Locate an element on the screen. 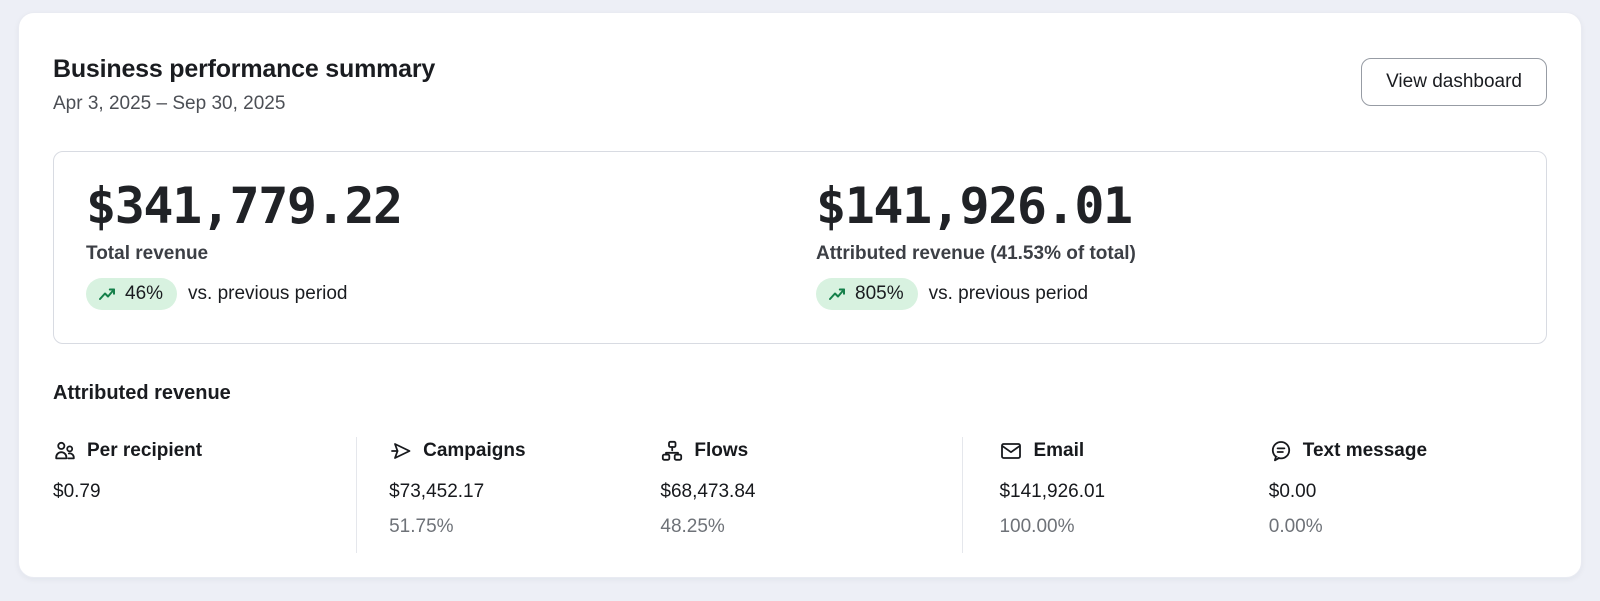 The image size is (1600, 601). column-value: $141,926.01 is located at coordinates (1052, 491).